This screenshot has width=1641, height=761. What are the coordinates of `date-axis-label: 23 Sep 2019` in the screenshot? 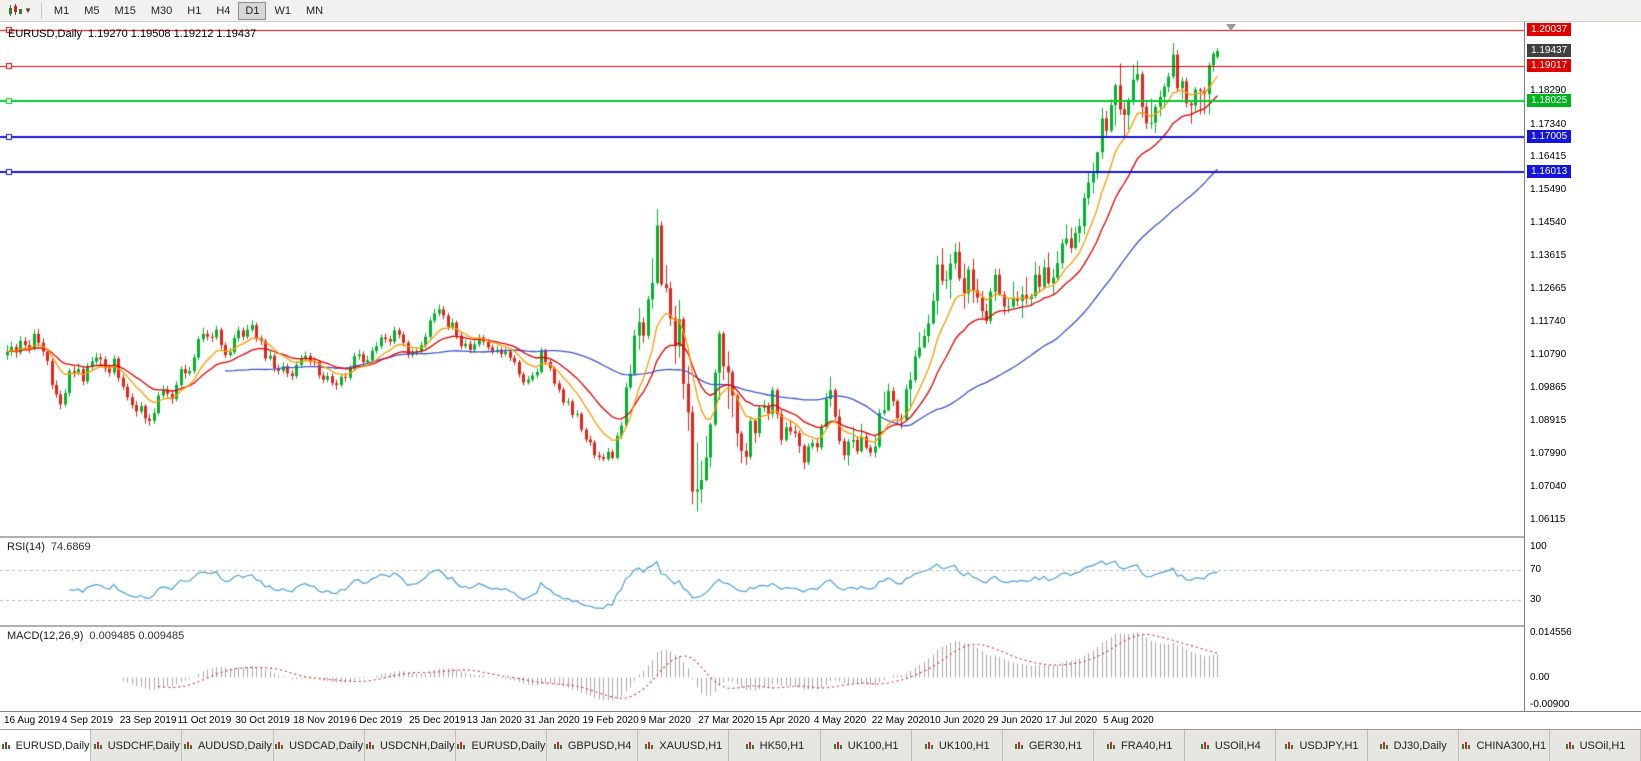 It's located at (148, 720).